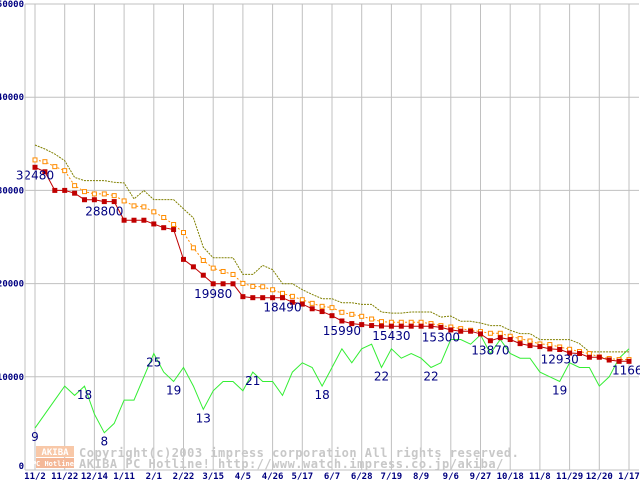 This screenshot has width=640, height=480. I want to click on logo-bottom-box, so click(55, 463).